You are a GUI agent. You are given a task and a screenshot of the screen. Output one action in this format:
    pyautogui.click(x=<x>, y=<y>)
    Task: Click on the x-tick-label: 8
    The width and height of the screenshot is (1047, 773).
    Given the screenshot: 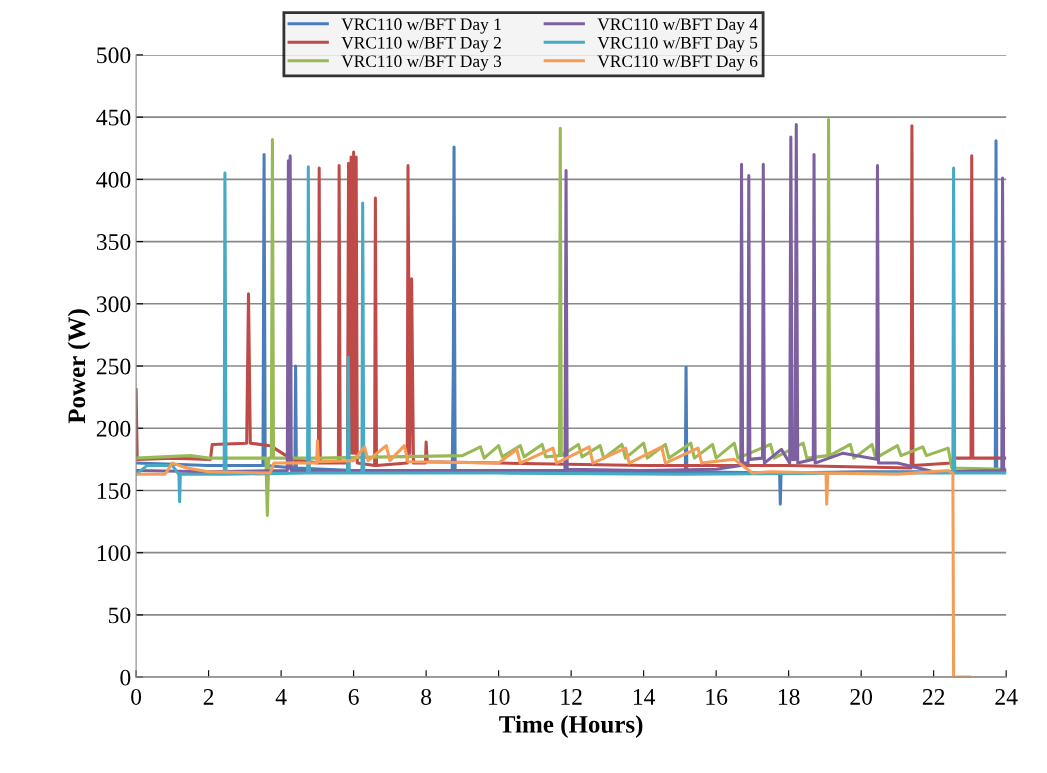 What is the action you would take?
    pyautogui.click(x=426, y=696)
    